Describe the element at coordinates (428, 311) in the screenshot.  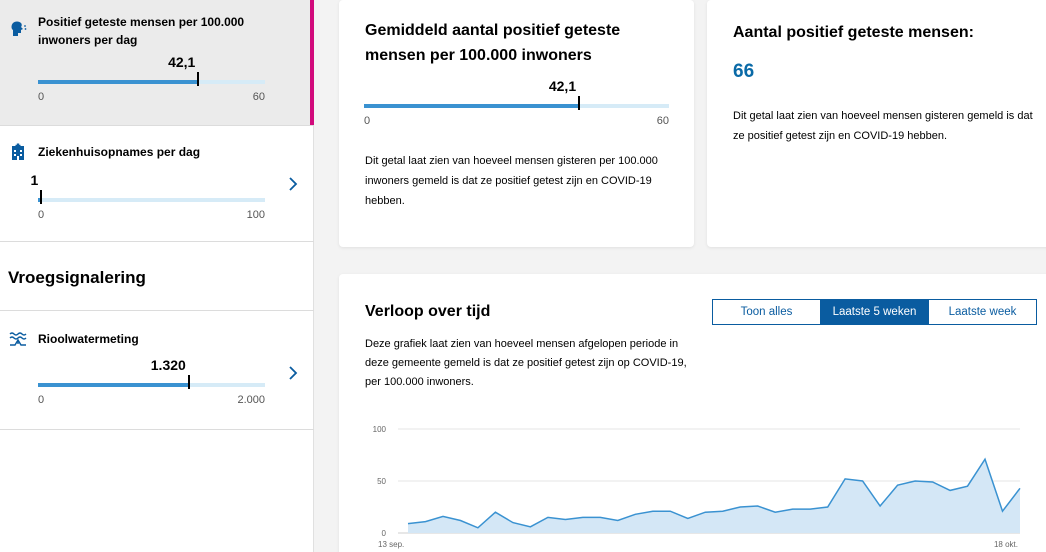
I see `card-title: Verloop over tijd` at that location.